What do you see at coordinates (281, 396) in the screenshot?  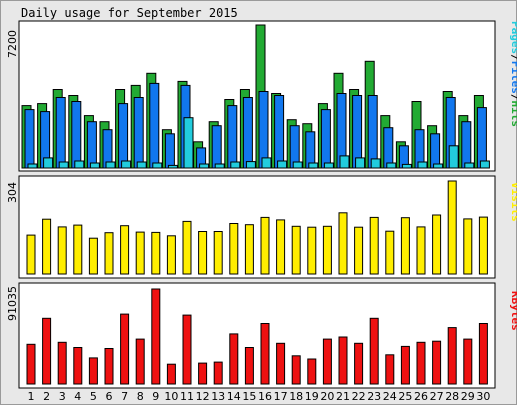 I see `x-tick-label: 17` at bounding box center [281, 396].